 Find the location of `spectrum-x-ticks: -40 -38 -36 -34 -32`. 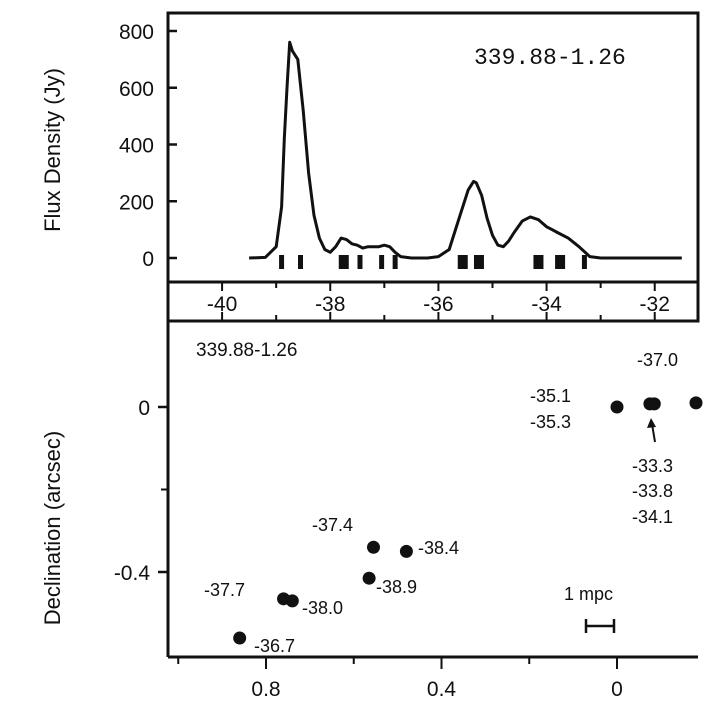

spectrum-x-ticks: -40 -38 -36 -34 -32 is located at coordinates (418, 301).